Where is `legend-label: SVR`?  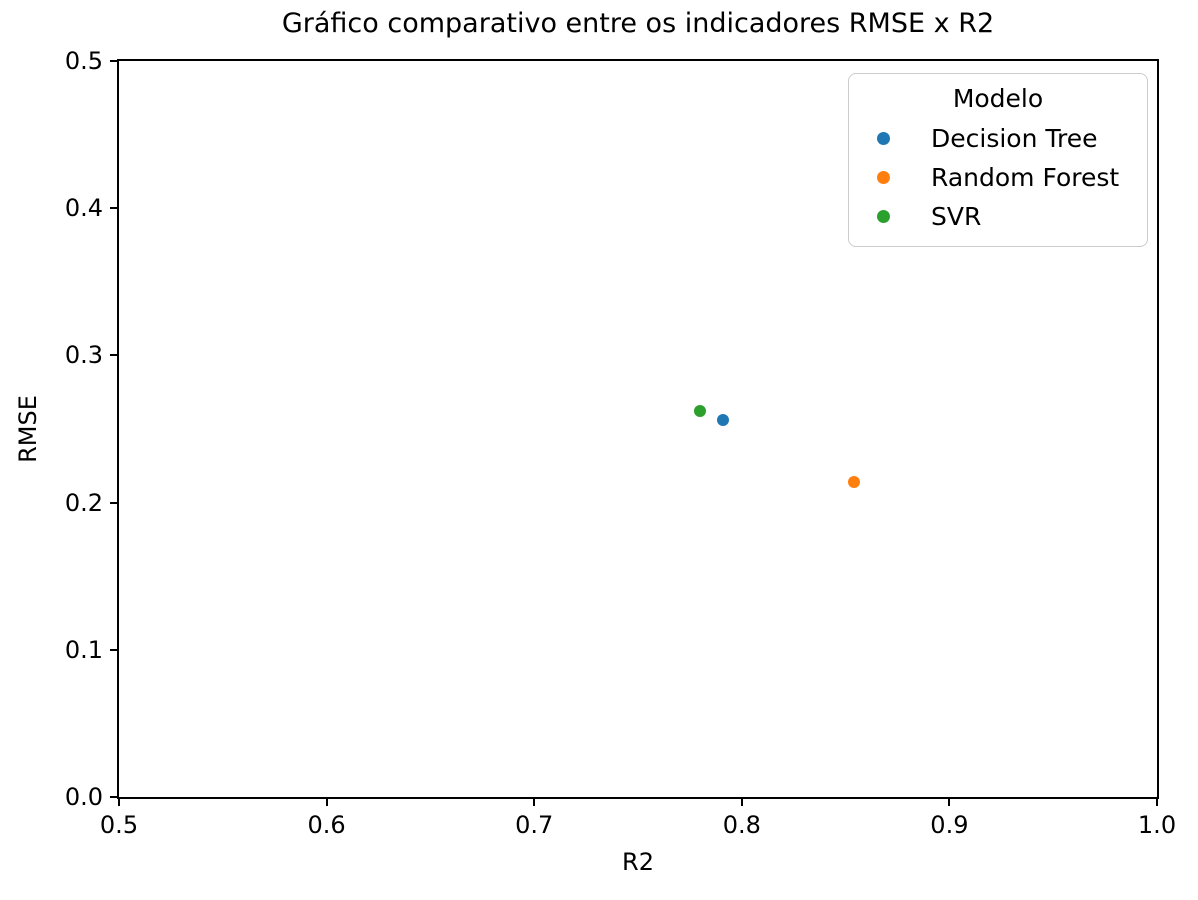 legend-label: SVR is located at coordinates (956, 216).